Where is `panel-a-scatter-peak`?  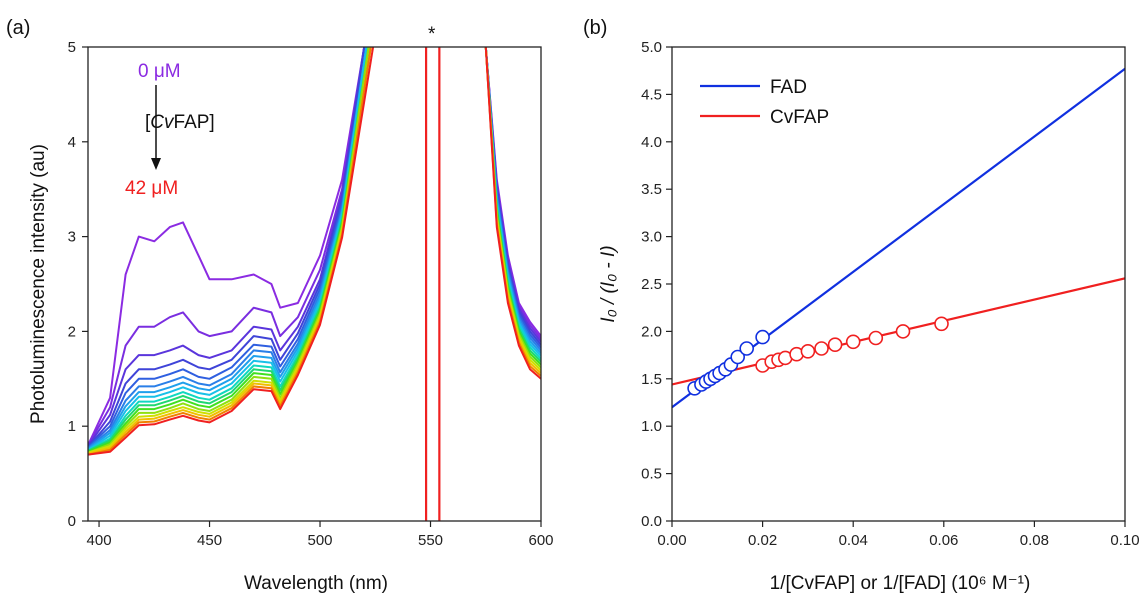
panel-a-scatter-peak is located at coordinates (432, 284).